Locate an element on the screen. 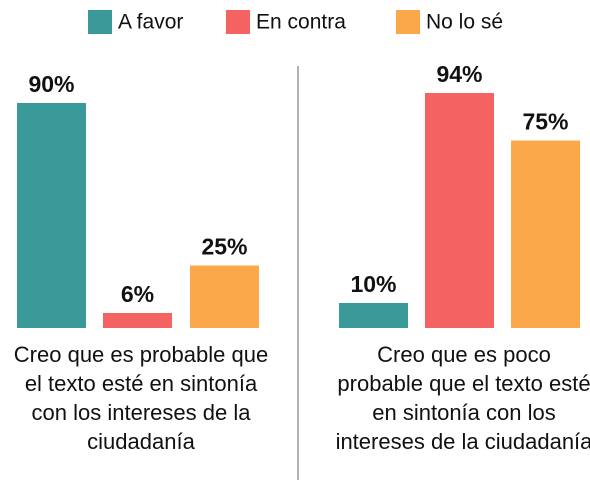 The width and height of the screenshot is (590, 483). legend-label: No lo sé is located at coordinates (464, 22).